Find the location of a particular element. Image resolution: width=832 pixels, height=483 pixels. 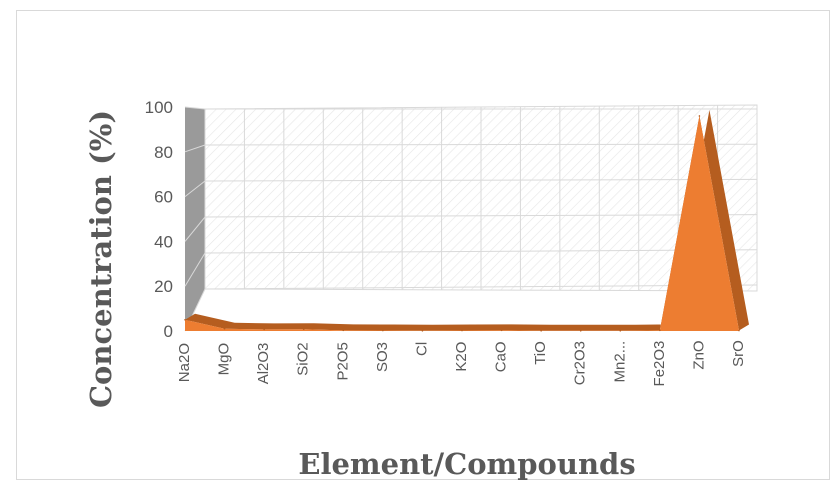

data-point-al2o3 is located at coordinates (264, 329).